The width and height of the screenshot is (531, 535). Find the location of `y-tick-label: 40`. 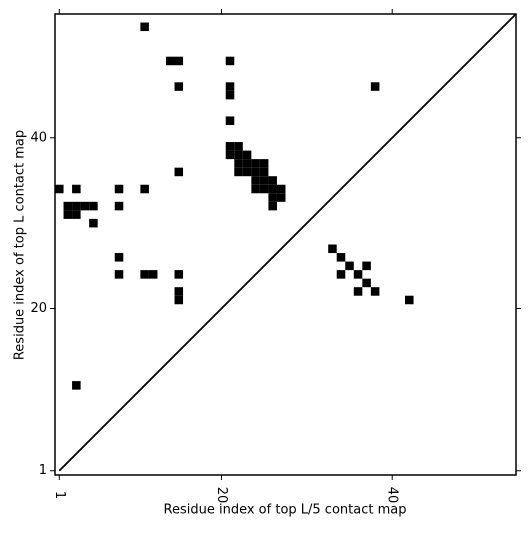

y-tick-label: 40 is located at coordinates (38, 137).